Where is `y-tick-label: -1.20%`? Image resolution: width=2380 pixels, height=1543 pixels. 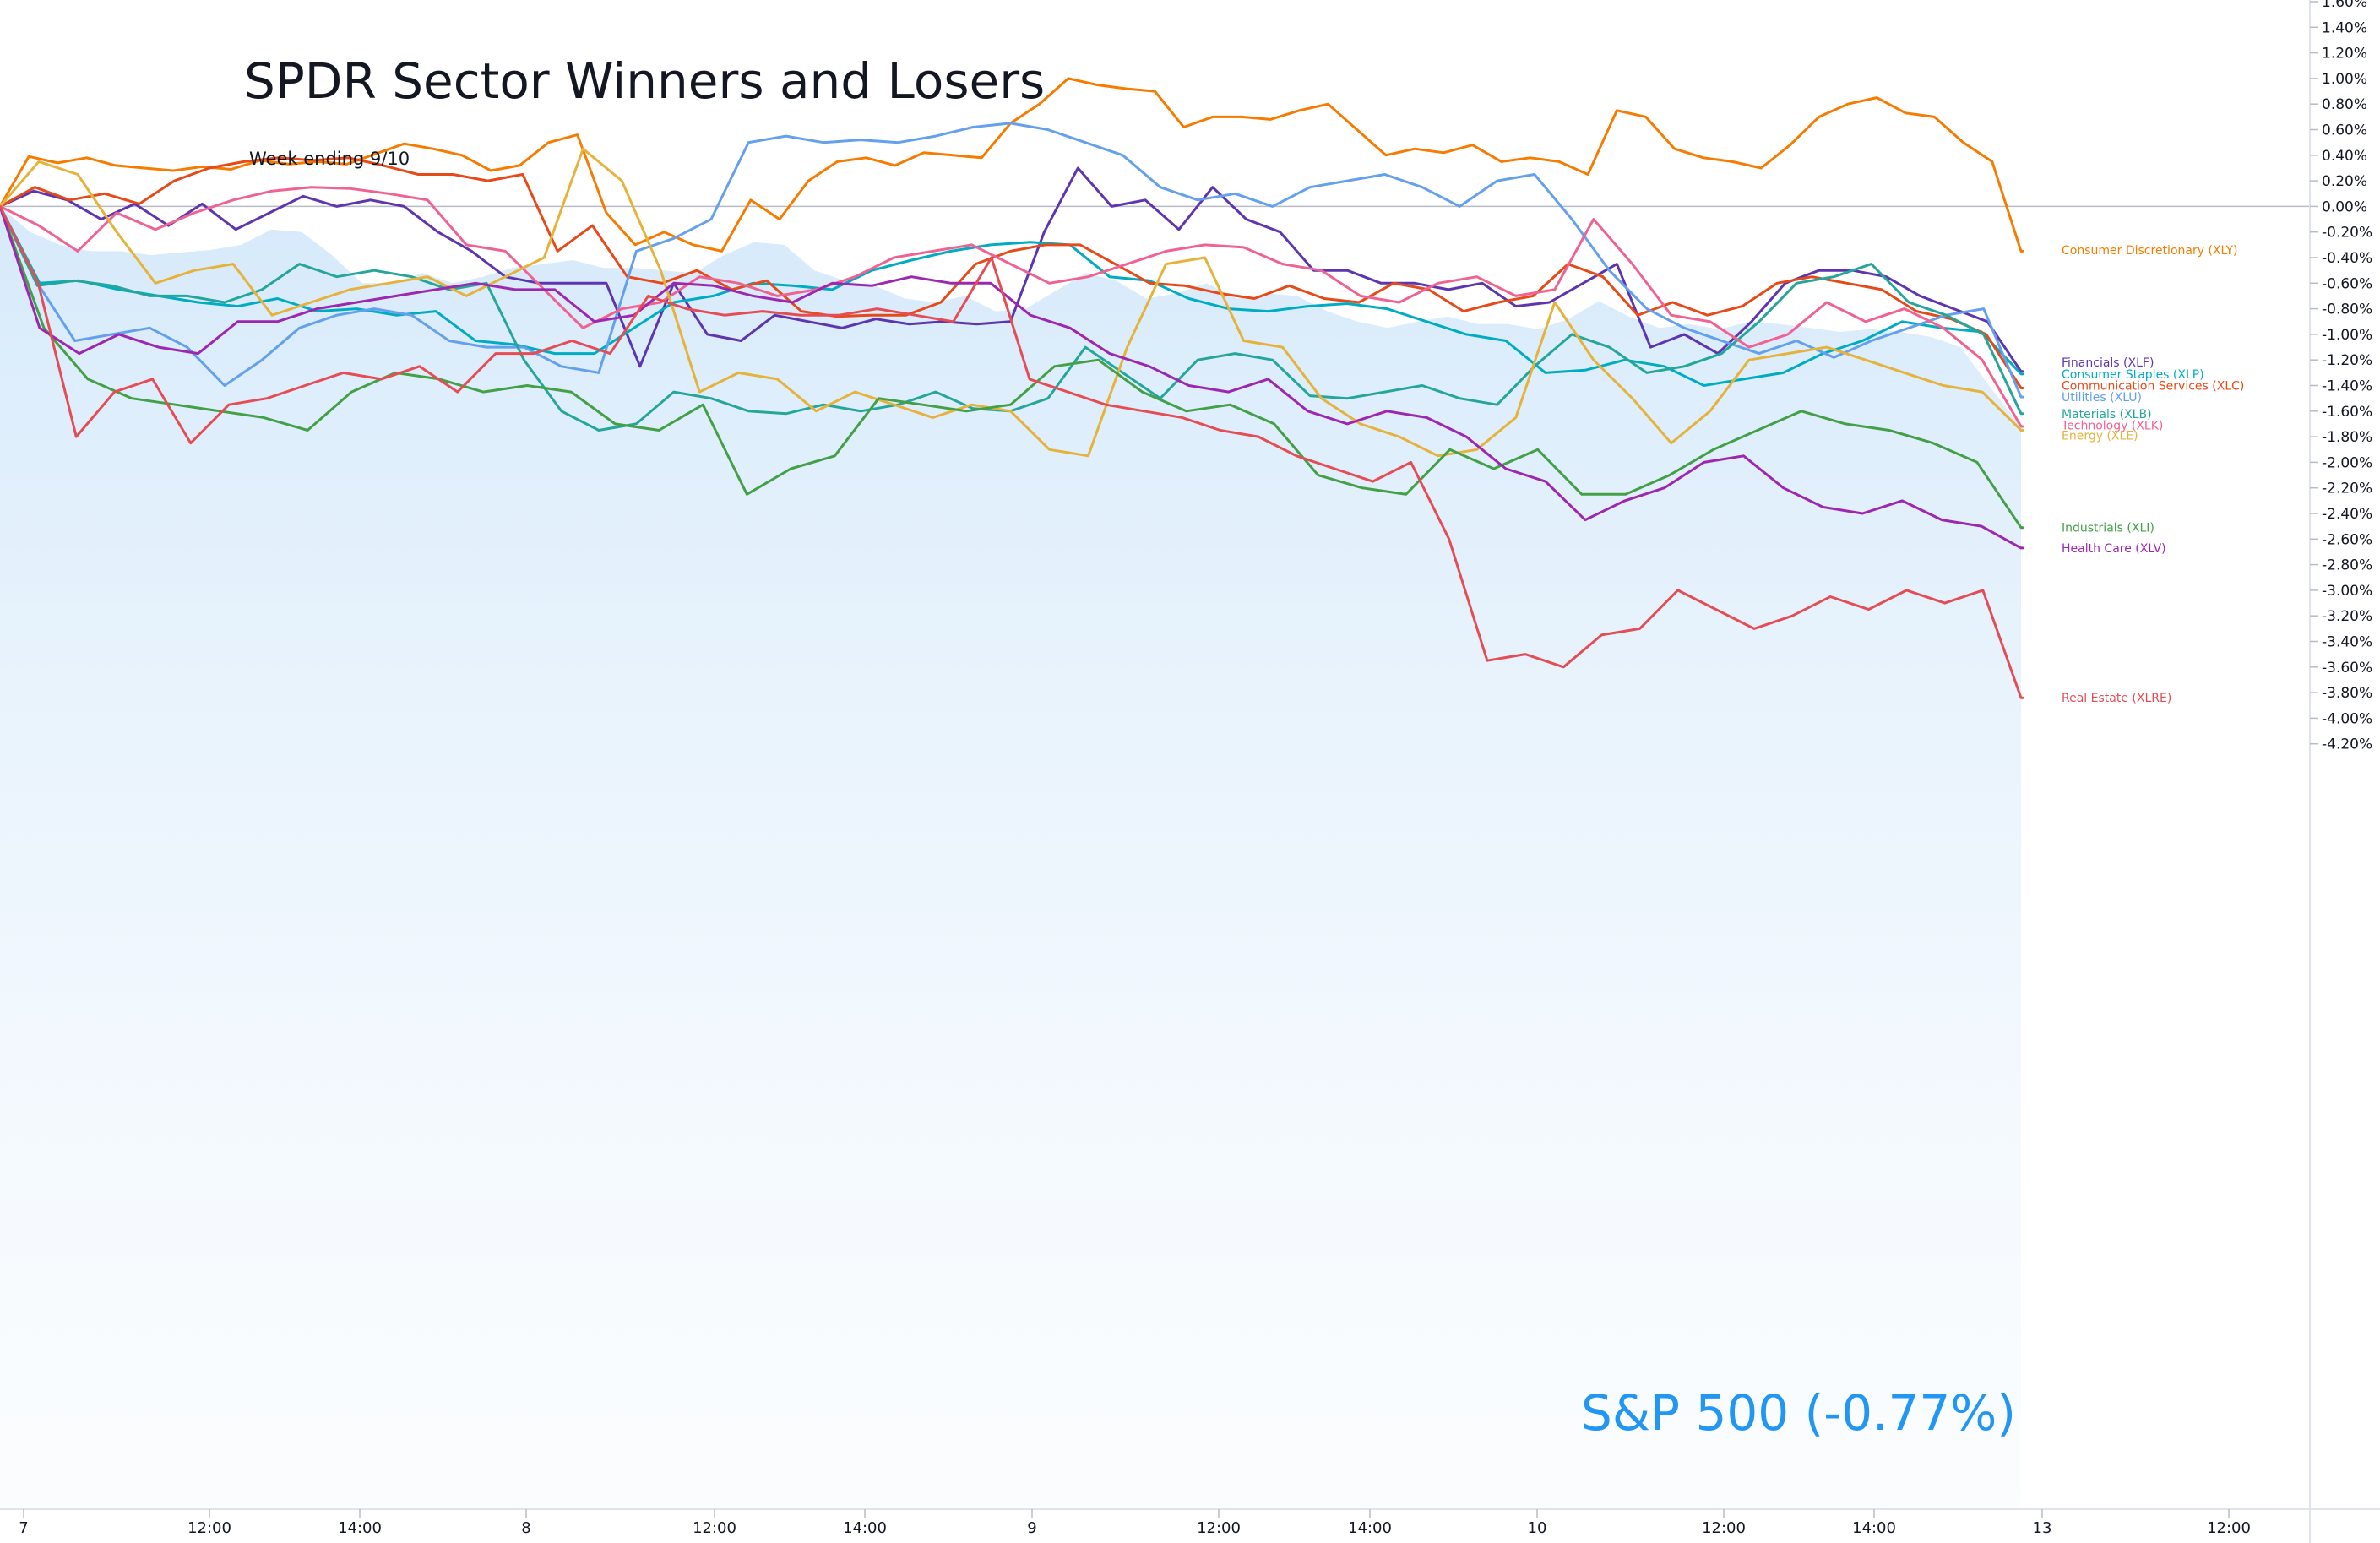
y-tick-label: -1.20% is located at coordinates (2347, 360).